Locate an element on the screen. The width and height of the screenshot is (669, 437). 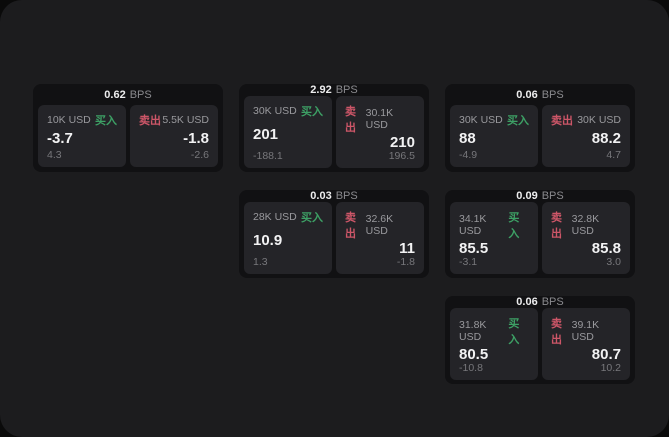
sell-amount: 32.6K USD is located at coordinates (379, 225).